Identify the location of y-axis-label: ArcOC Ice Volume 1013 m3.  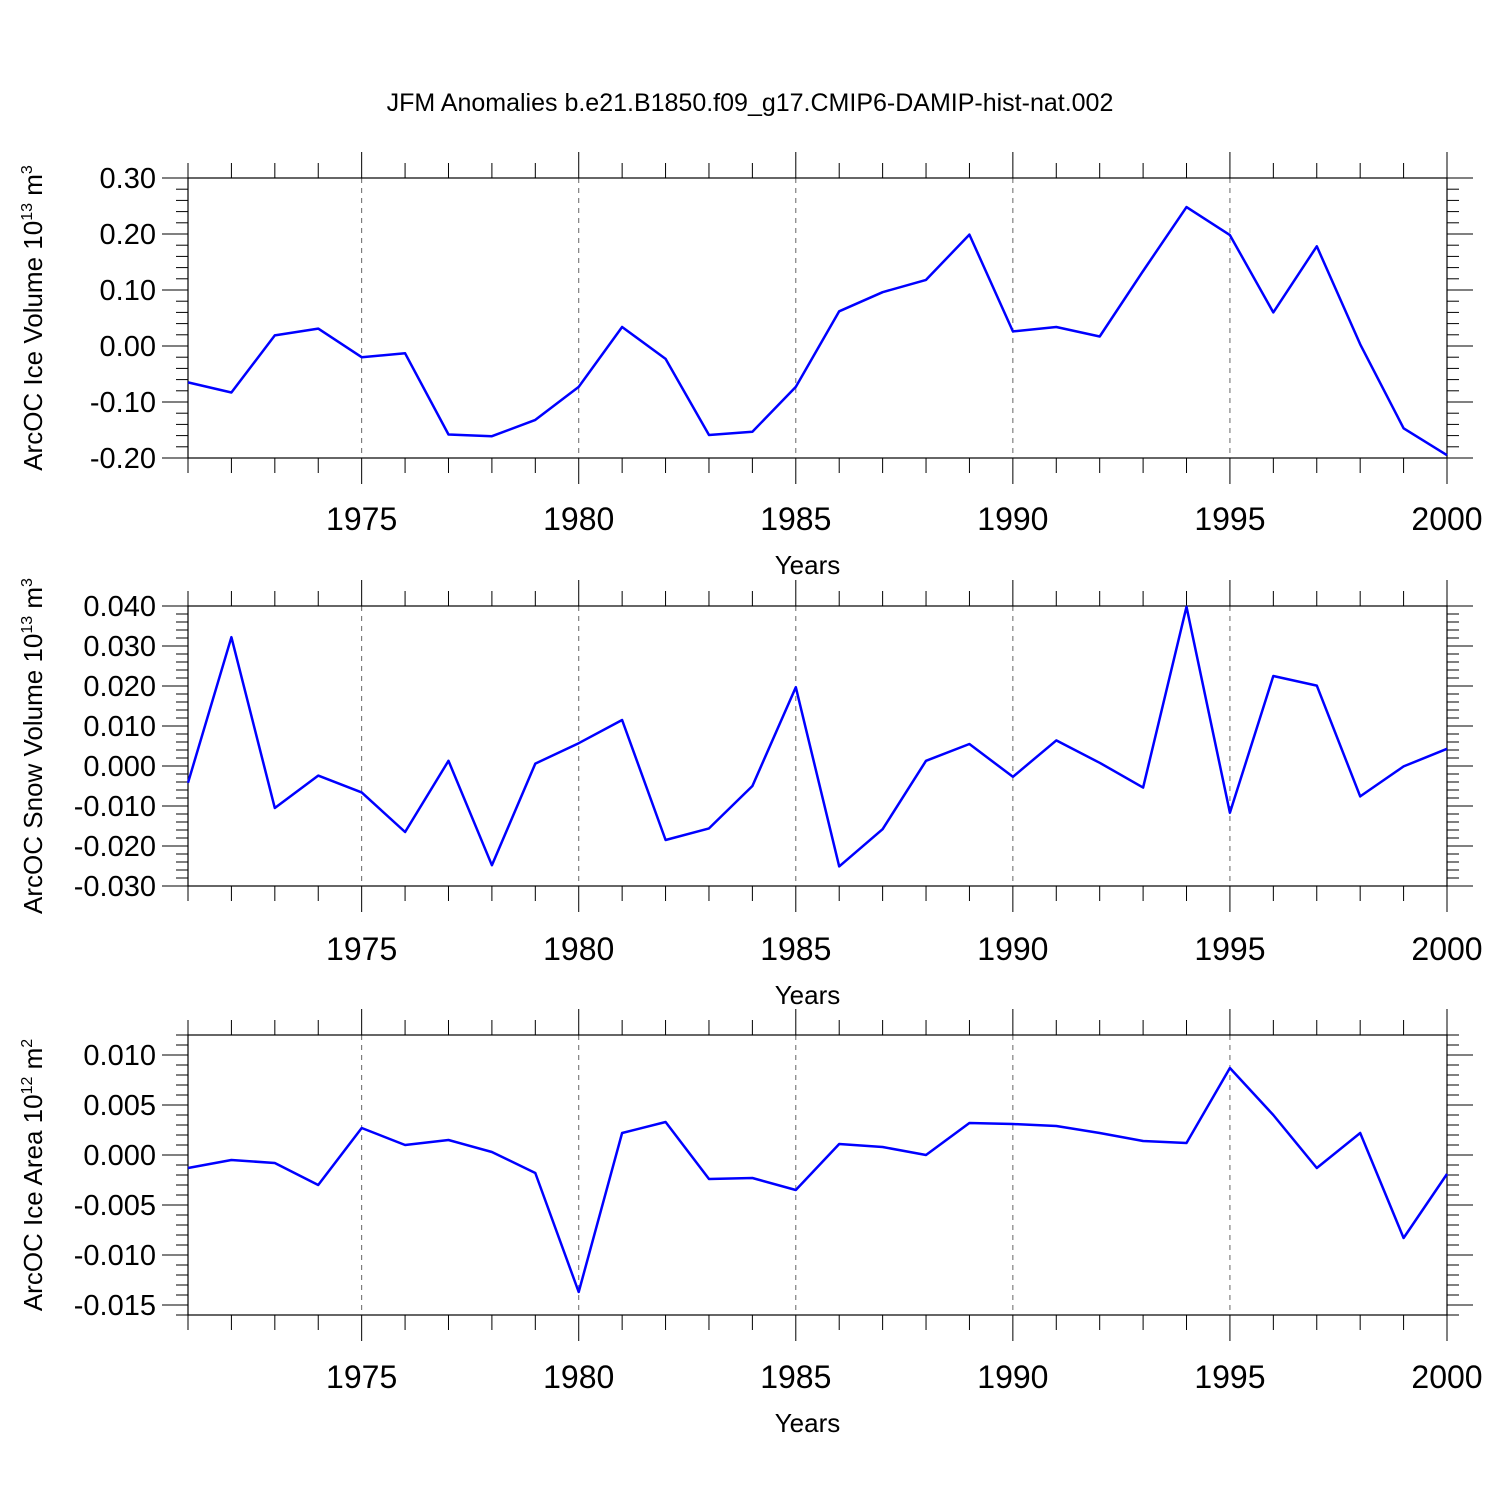
(33, 318).